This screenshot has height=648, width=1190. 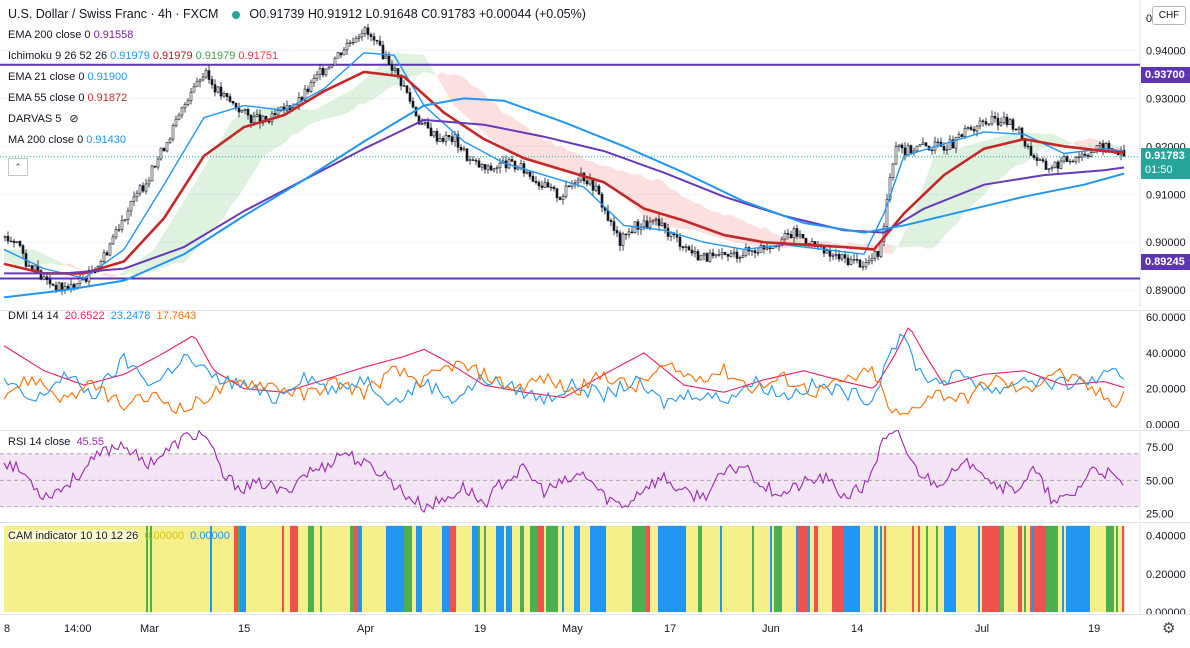 I want to click on cam-chart: 0.00000 0.20000 0.40000, so click(x=595, y=568).